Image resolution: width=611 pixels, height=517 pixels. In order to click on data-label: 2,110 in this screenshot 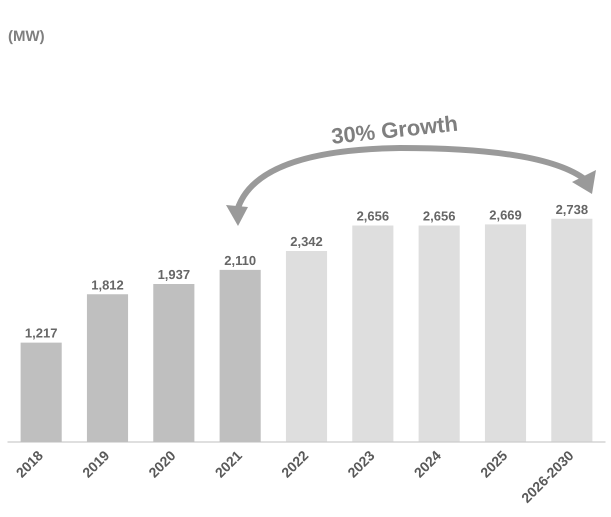, I will do `click(240, 260)`.